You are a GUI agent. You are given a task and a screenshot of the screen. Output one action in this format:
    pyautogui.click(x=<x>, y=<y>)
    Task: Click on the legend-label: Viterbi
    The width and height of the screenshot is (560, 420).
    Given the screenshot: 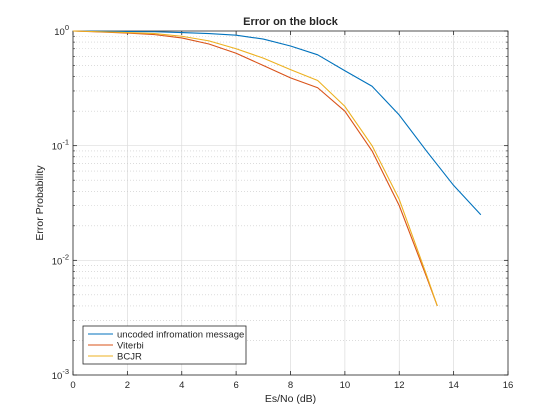 What is the action you would take?
    pyautogui.click(x=130, y=346)
    